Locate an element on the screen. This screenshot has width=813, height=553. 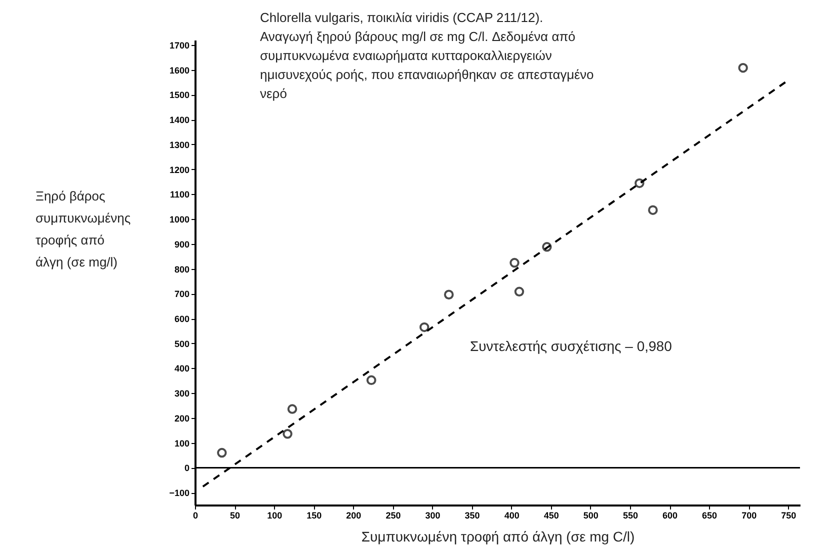
x-tick-label: 650 is located at coordinates (710, 515).